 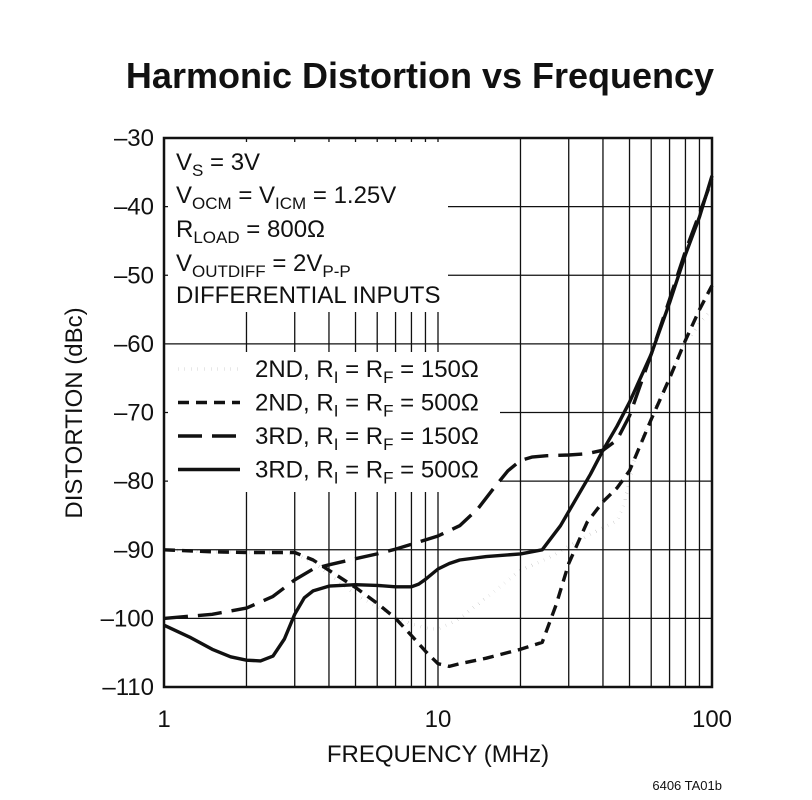 I want to click on y-tick-label: –50, so click(x=134, y=275).